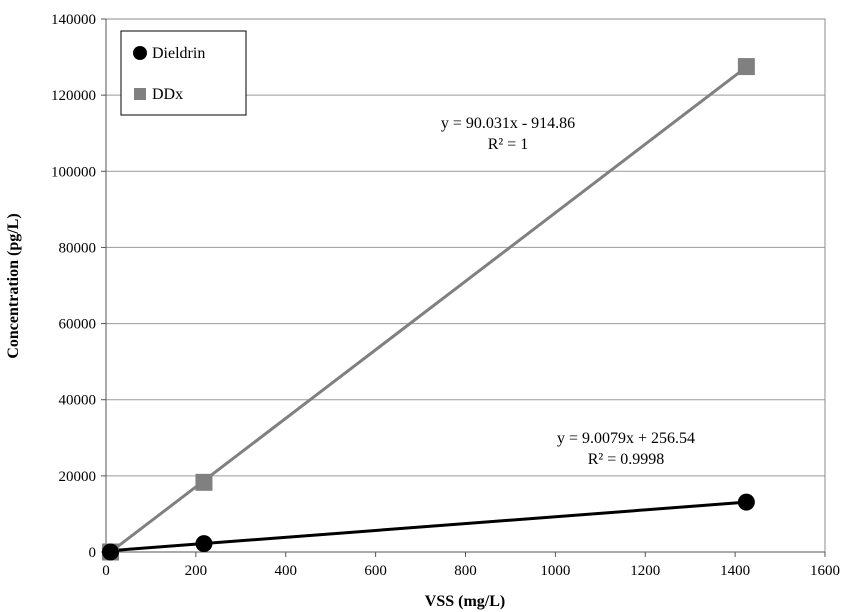  What do you see at coordinates (106, 571) in the screenshot?
I see `x-tick-label: 0` at bounding box center [106, 571].